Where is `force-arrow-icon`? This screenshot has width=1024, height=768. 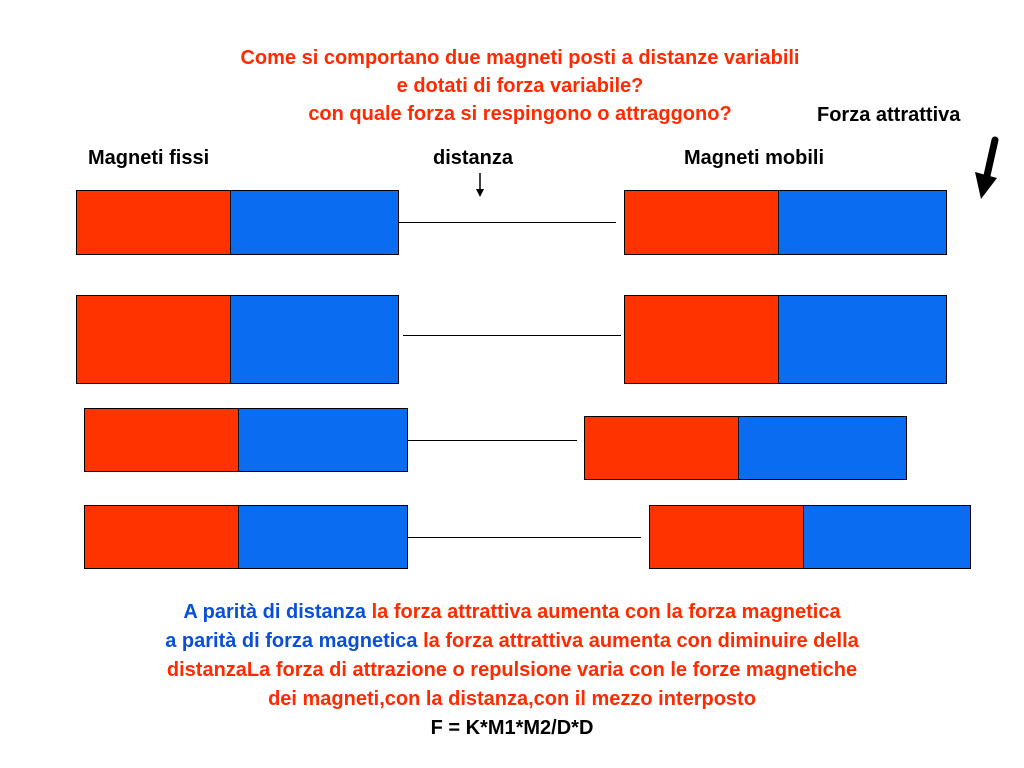 force-arrow-icon is located at coordinates (987, 167).